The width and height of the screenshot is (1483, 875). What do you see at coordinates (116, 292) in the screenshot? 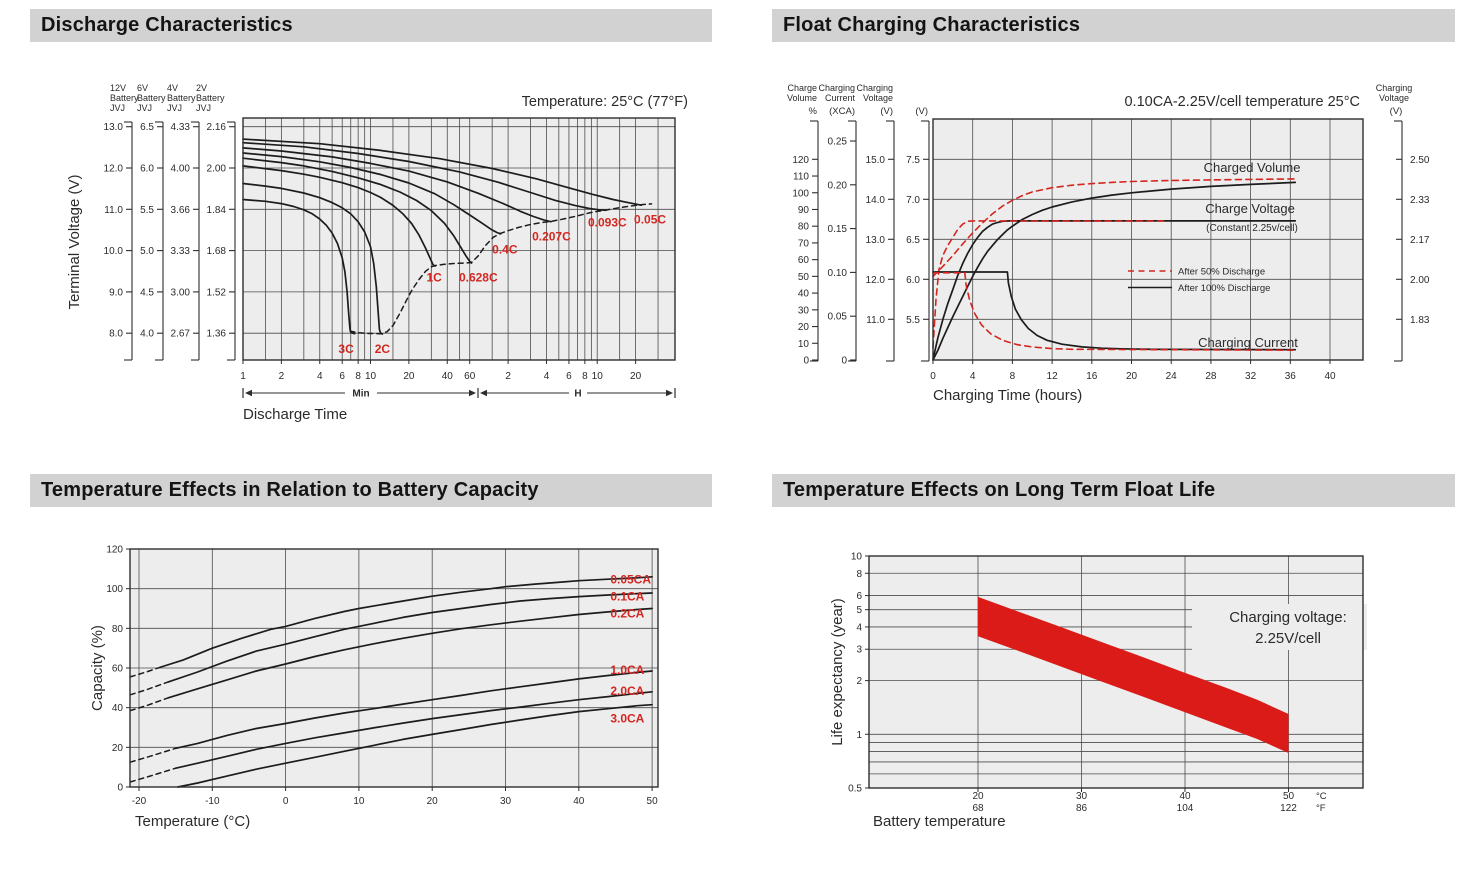
I see `y-tick-label: 9.0` at bounding box center [116, 292].